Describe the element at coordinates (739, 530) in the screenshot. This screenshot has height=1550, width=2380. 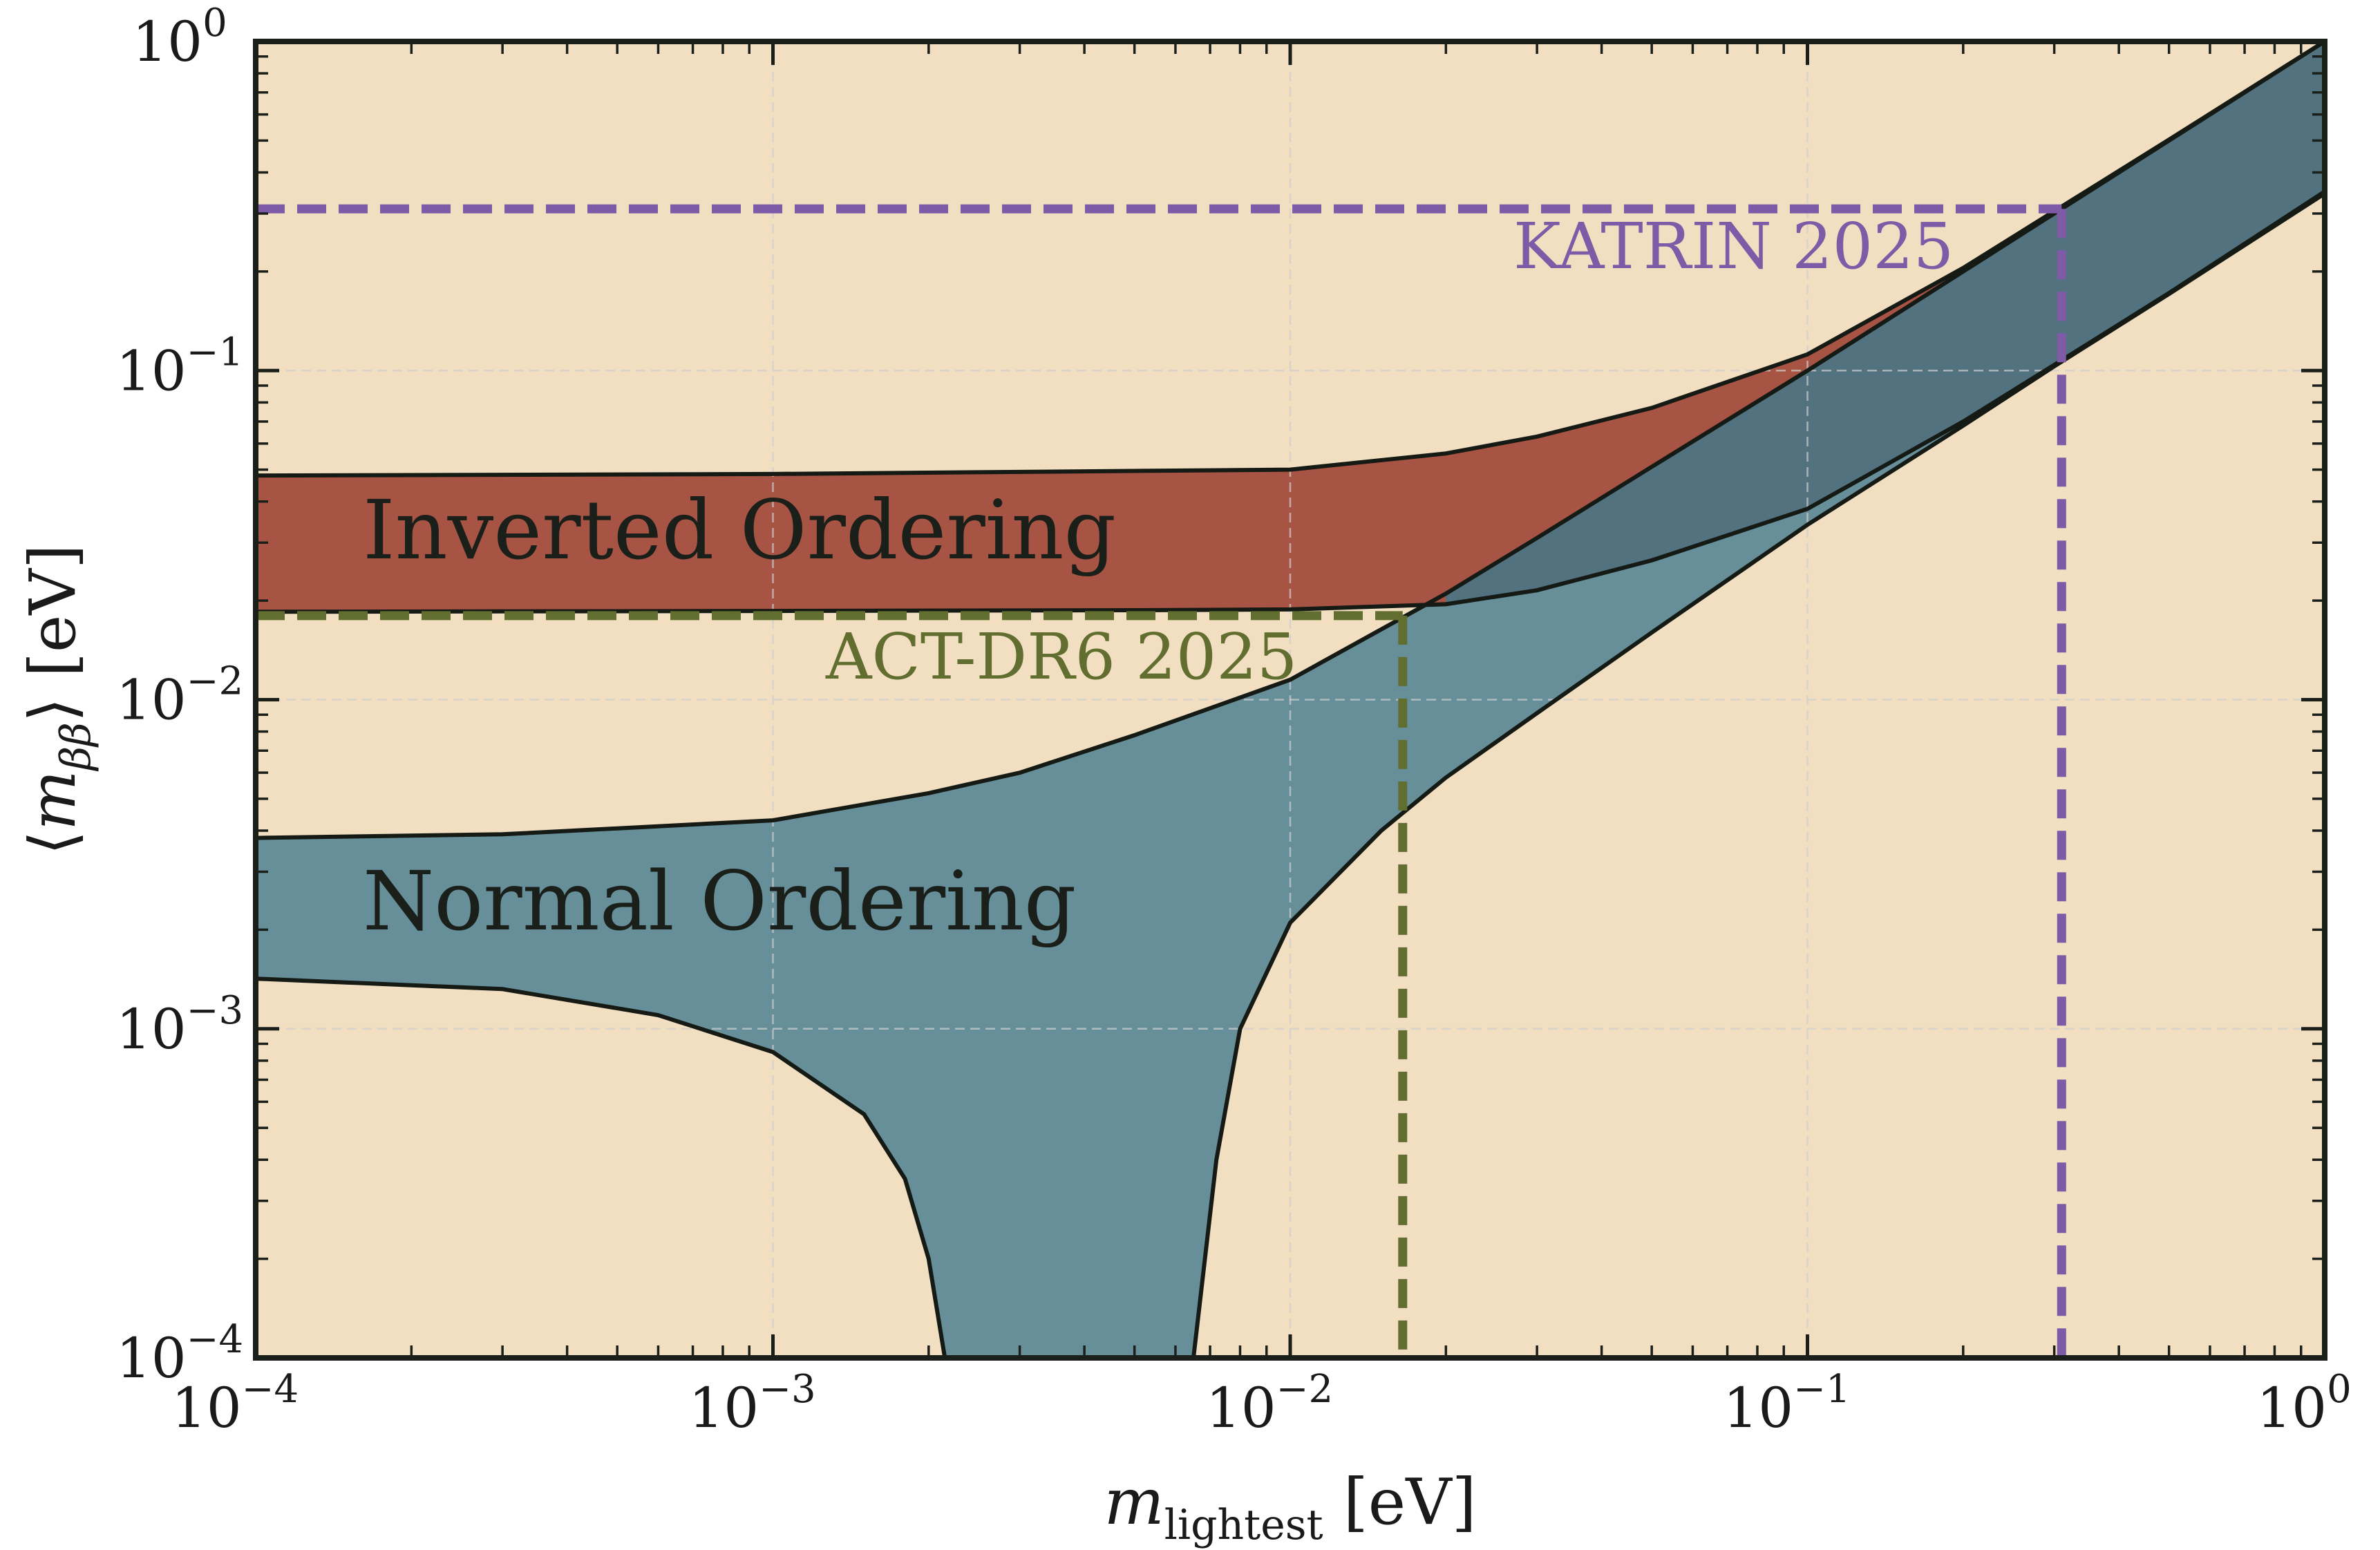
I see `inverted-ordering-label: Inverted Ordering` at that location.